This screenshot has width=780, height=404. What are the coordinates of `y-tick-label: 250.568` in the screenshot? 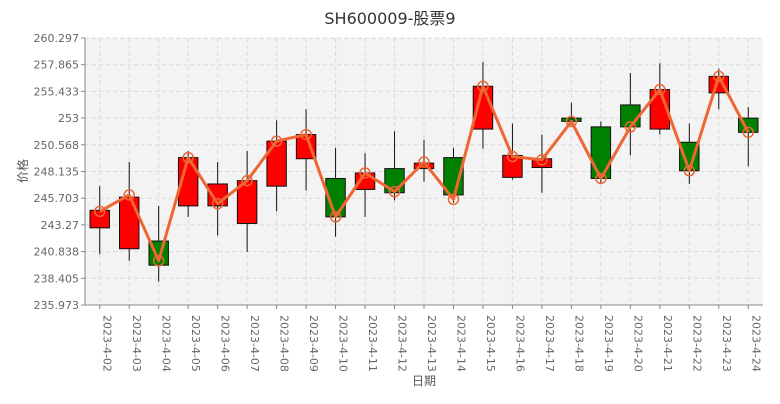 It's located at (57, 145).